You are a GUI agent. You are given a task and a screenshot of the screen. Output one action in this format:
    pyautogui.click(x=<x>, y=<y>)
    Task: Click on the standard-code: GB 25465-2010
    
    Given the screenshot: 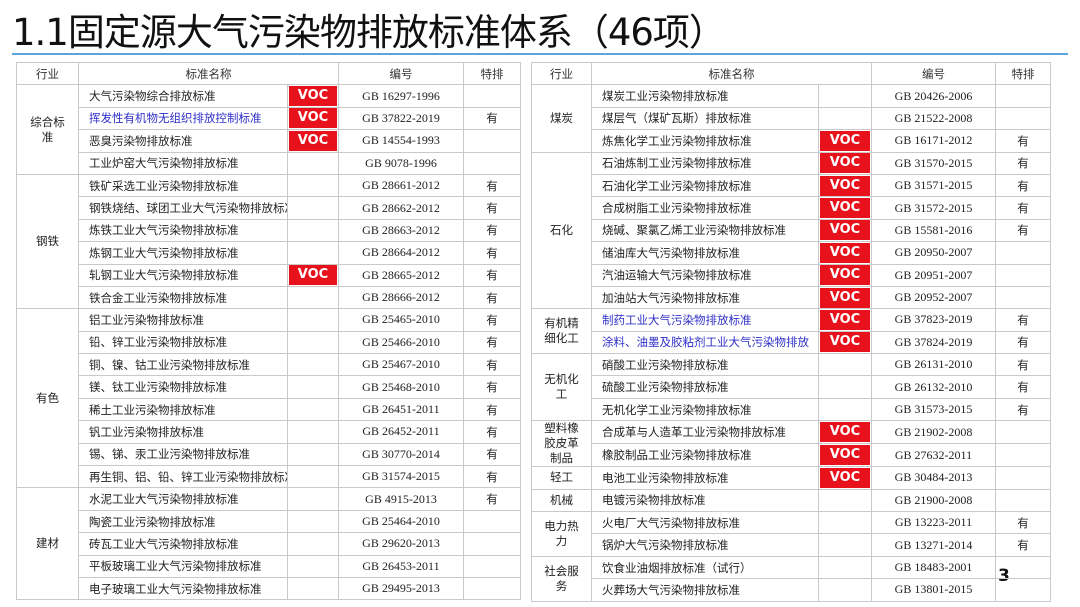 What is the action you would take?
    pyautogui.click(x=401, y=320)
    